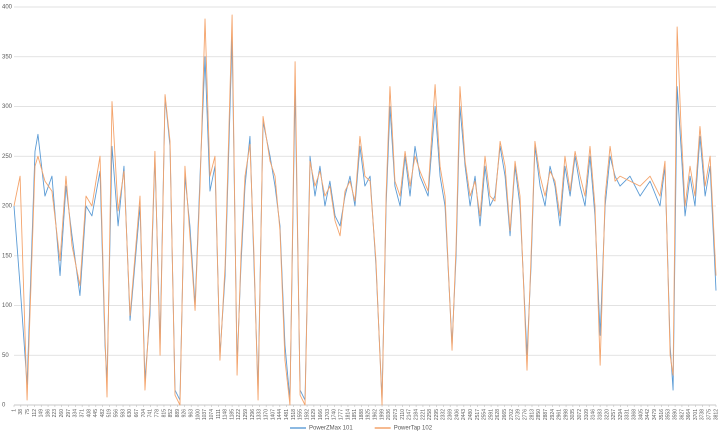 The image size is (720, 433). Describe the element at coordinates (151, 413) in the screenshot. I see `x-tick-label: 741` at that location.